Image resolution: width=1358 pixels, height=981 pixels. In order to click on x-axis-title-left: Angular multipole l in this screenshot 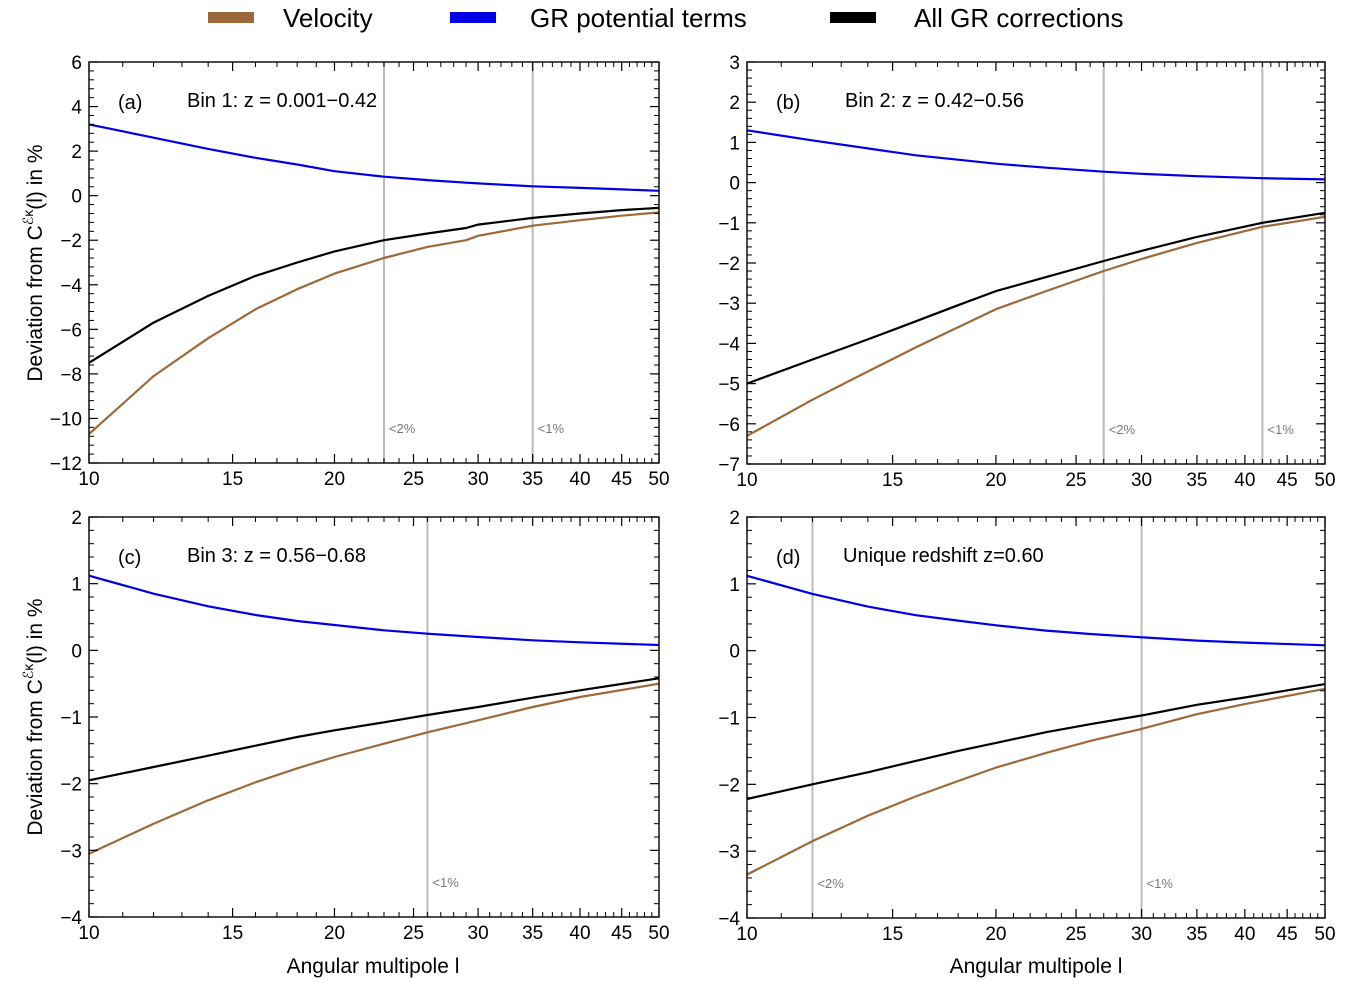, I will do `click(373, 966)`.